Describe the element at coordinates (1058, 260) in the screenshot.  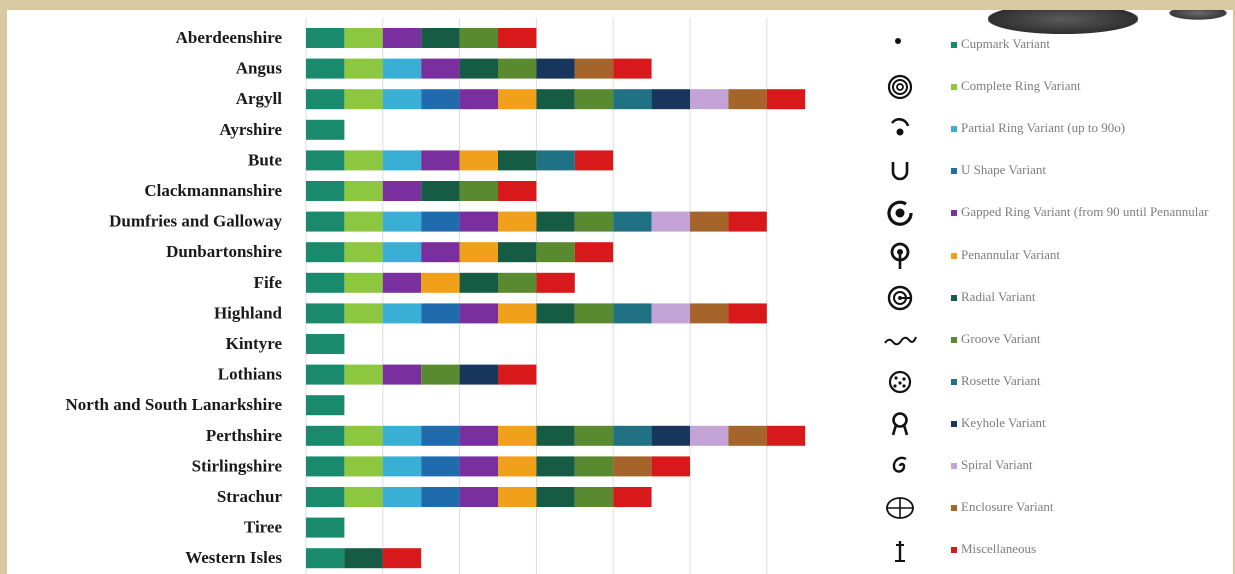
I see `legend-item: Penannular Variant` at that location.